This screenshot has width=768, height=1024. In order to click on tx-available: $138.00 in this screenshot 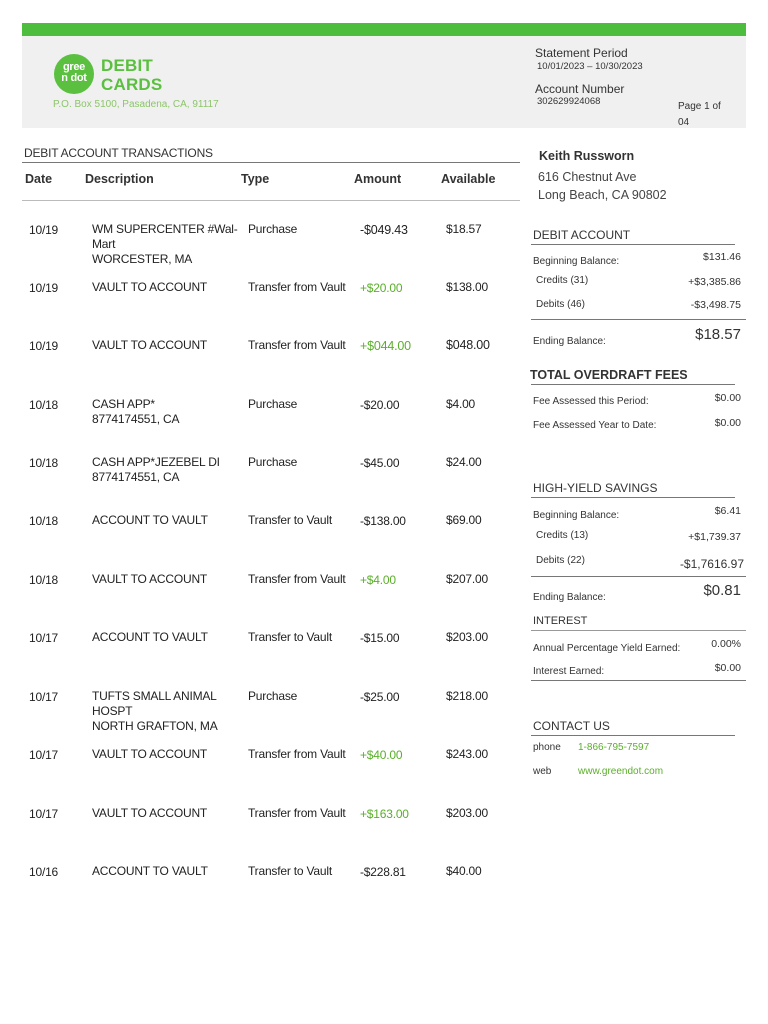, I will do `click(467, 287)`.